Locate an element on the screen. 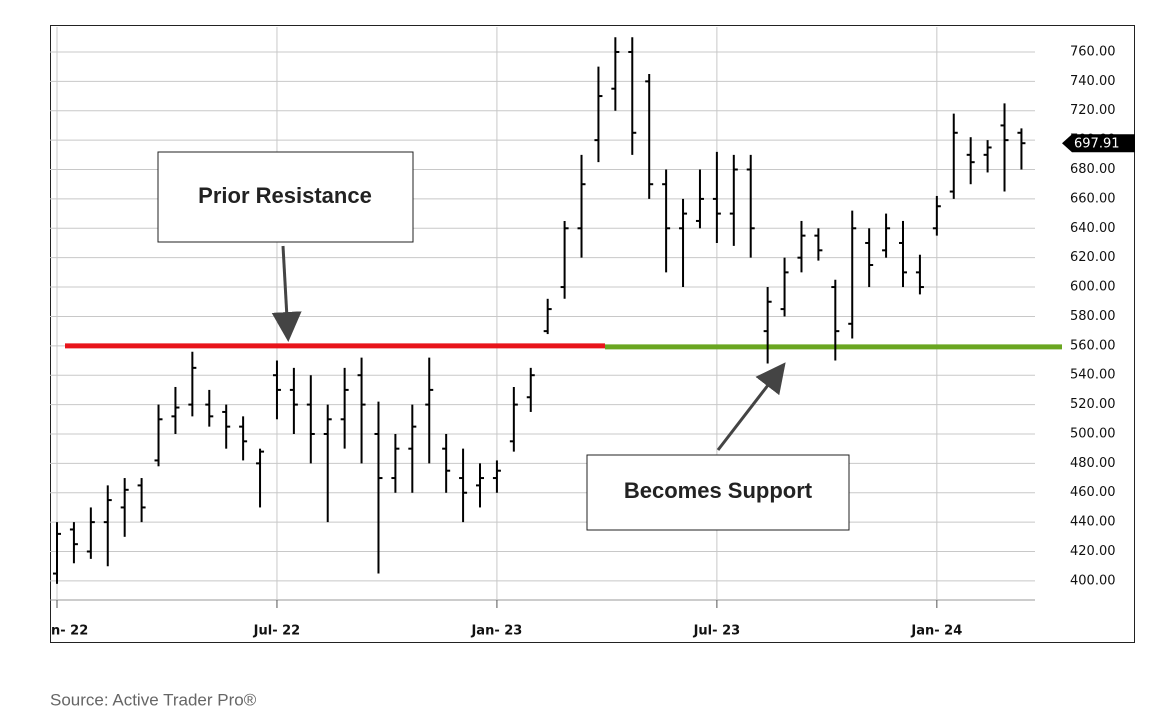  y-tick-label: 440.00 is located at coordinates (1093, 522).